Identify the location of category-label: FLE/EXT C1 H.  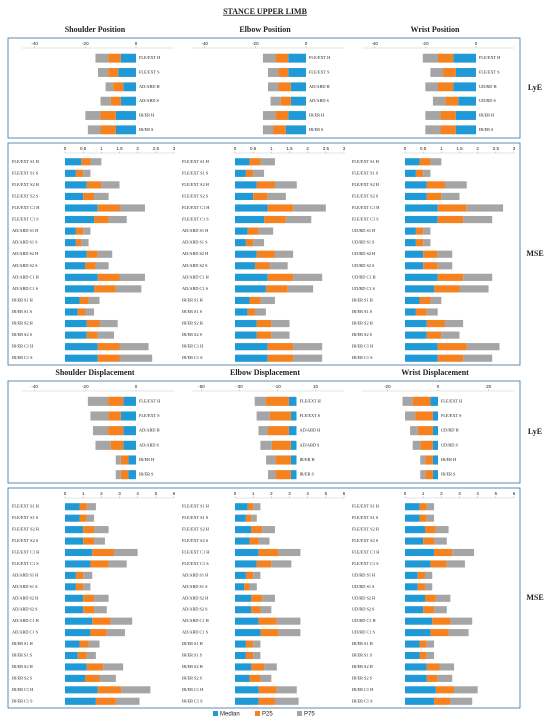
(25, 207).